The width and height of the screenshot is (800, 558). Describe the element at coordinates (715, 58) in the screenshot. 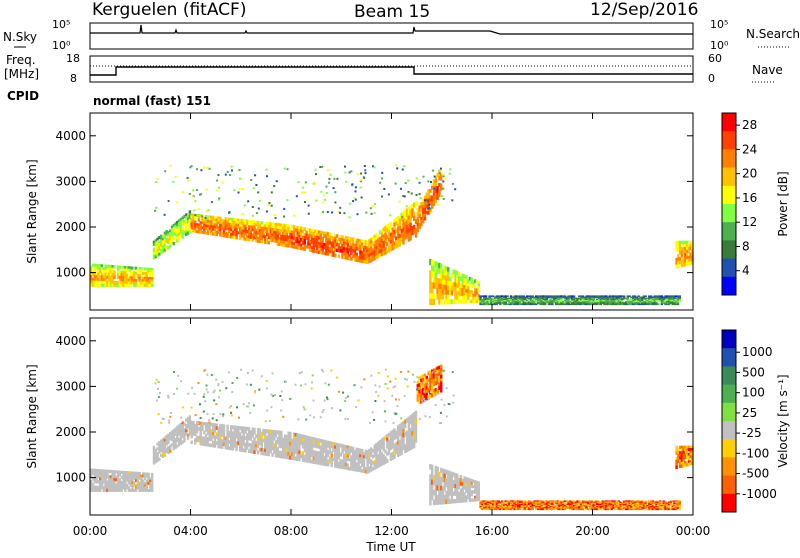

I see `nave-tick-top: 60` at that location.